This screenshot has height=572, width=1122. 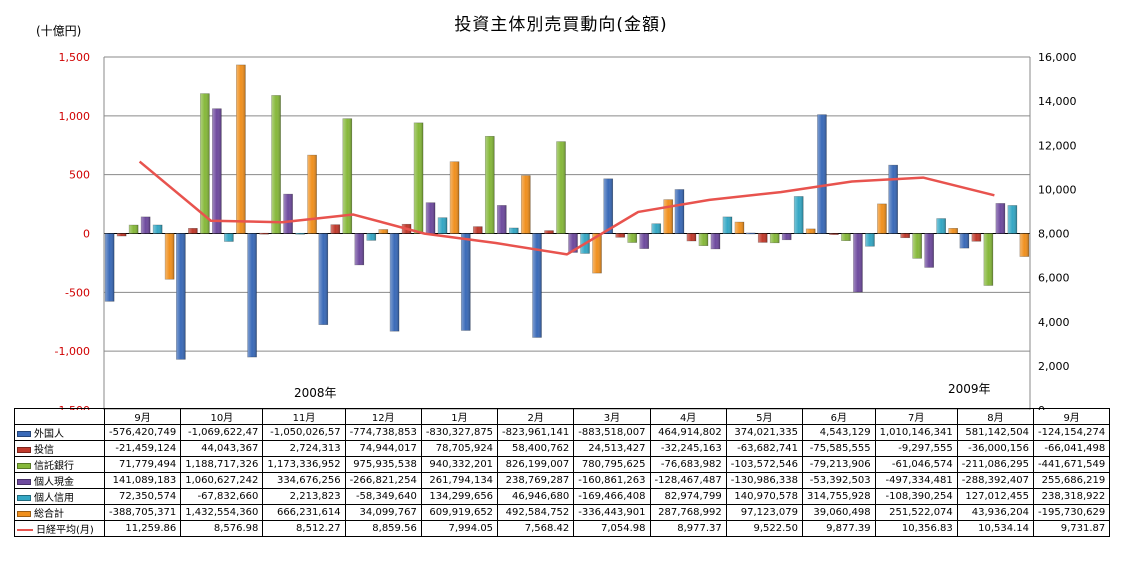 I want to click on table-cell: -130,986,338, so click(x=764, y=480).